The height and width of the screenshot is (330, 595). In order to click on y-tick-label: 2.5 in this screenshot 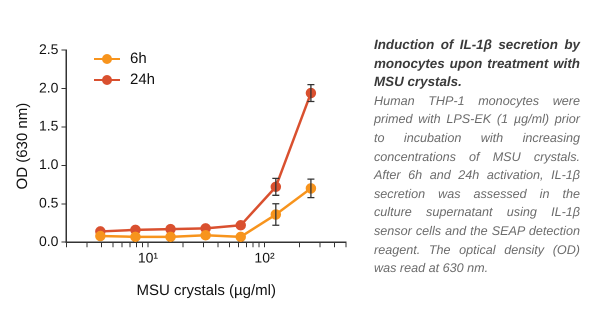, I will do `click(48, 48)`.